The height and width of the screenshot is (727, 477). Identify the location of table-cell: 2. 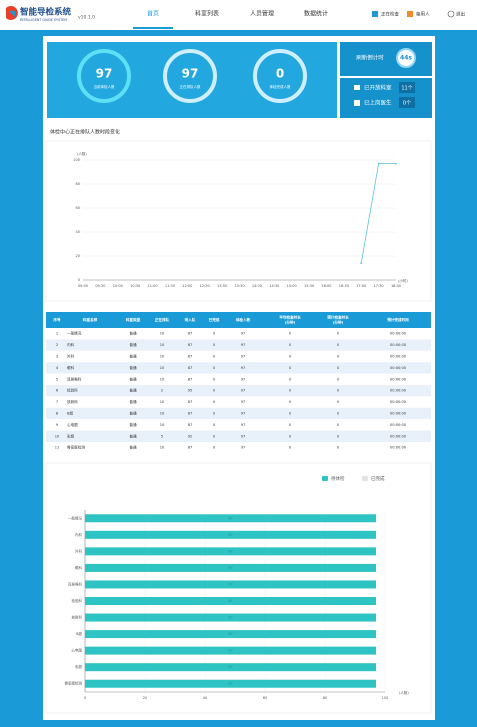
(162, 391).